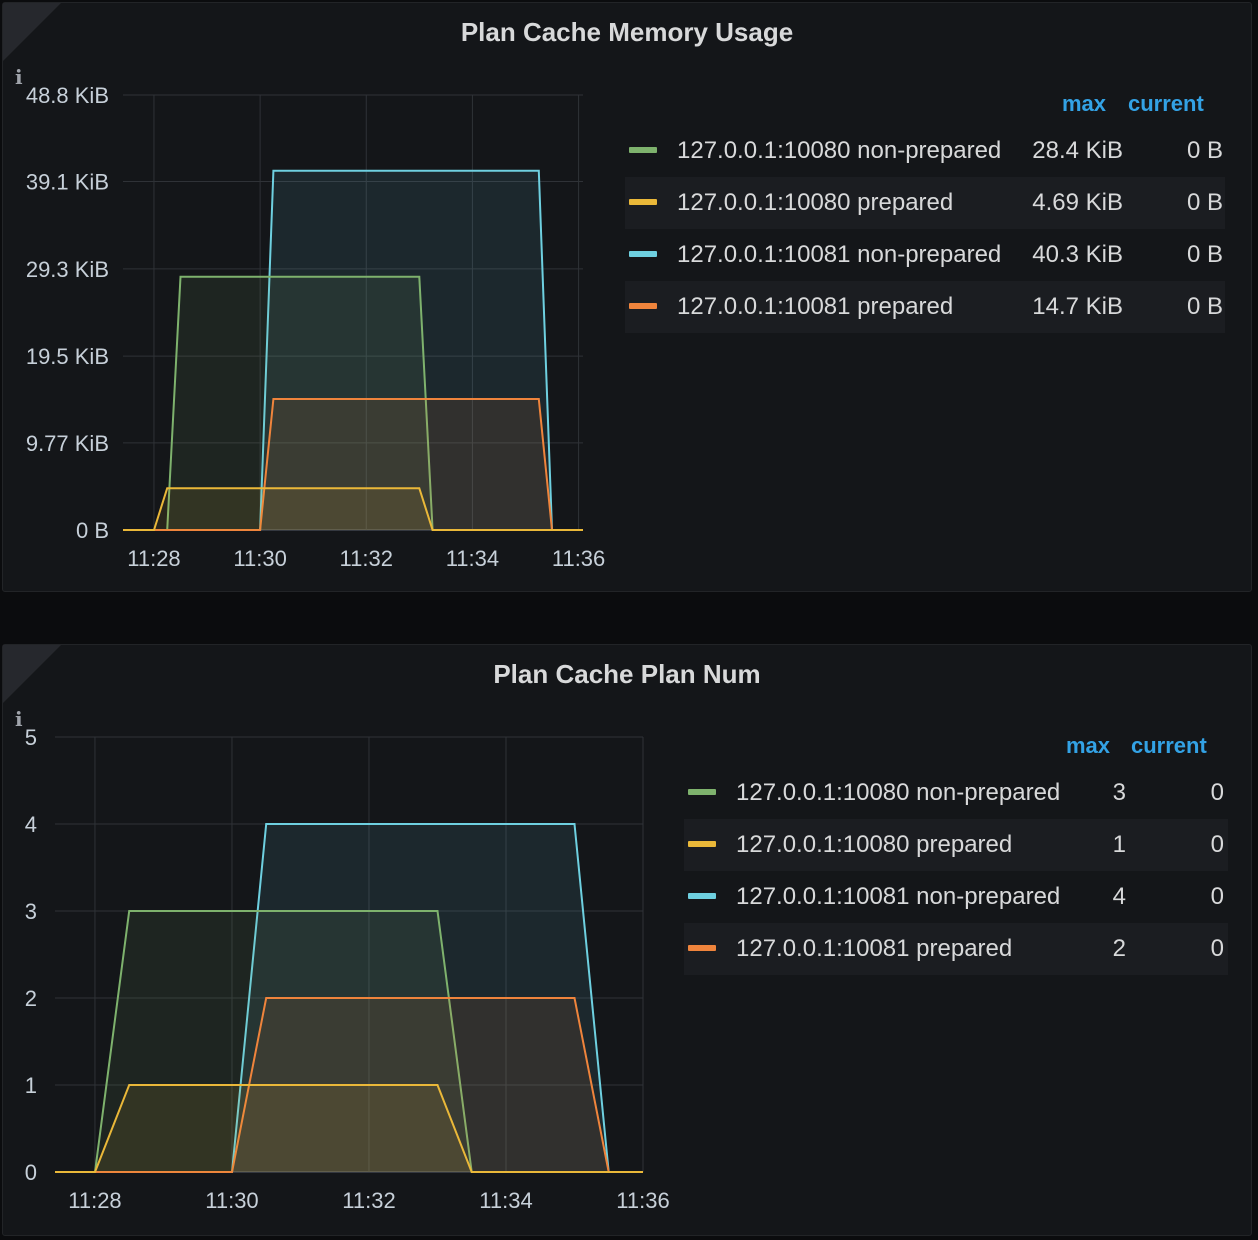  I want to click on series-area-orange, so click(353, 464).